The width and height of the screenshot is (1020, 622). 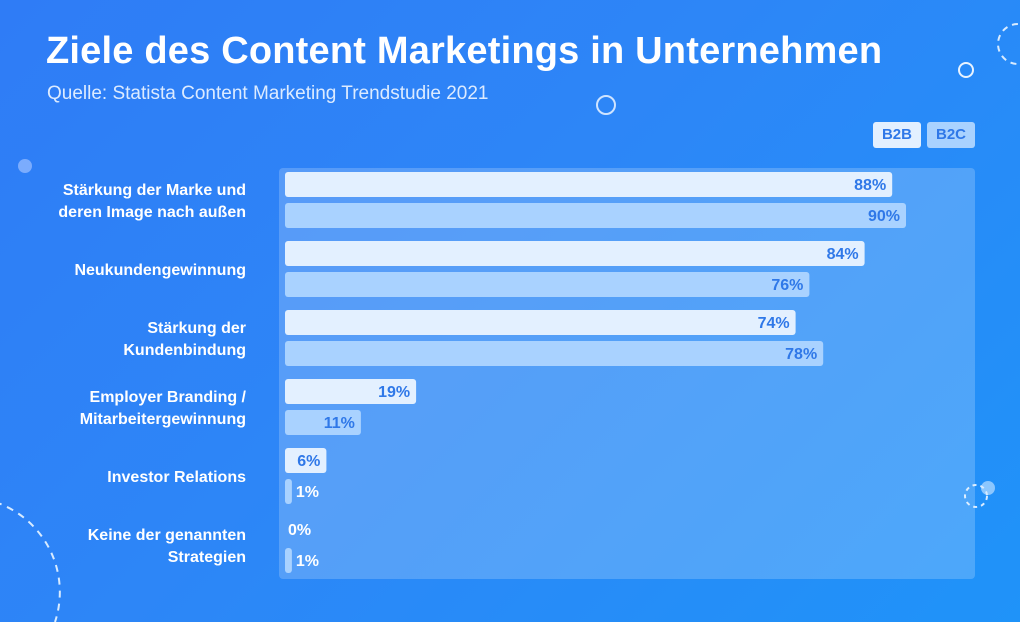 I want to click on data-label-b2c: 11%, so click(x=339, y=423).